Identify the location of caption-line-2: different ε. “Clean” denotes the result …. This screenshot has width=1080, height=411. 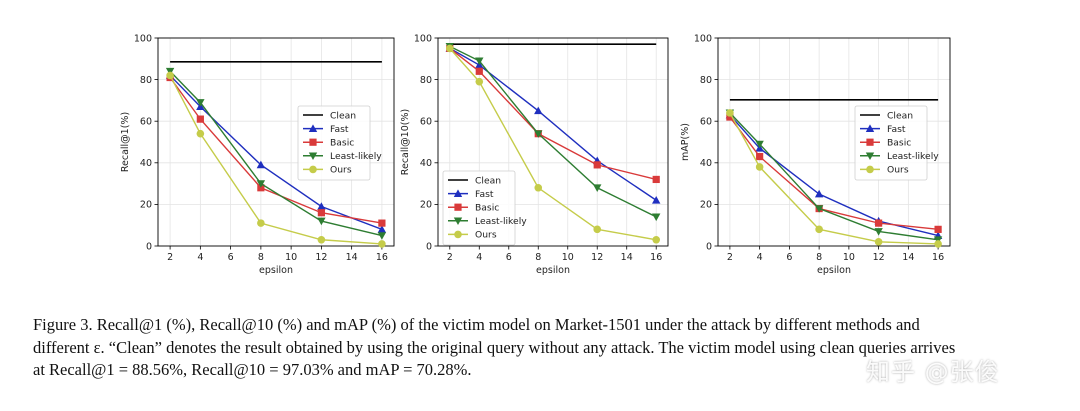
(494, 347).